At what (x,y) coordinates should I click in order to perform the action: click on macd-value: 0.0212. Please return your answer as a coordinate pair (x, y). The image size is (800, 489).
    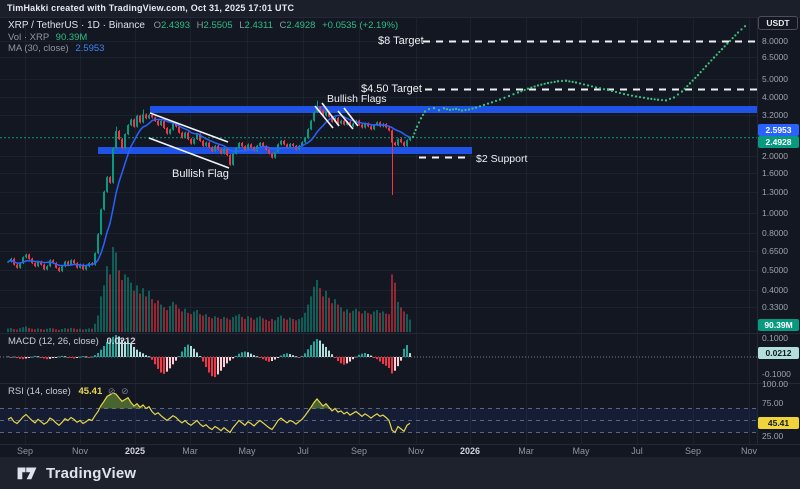
    Looking at the image, I should click on (121, 341).